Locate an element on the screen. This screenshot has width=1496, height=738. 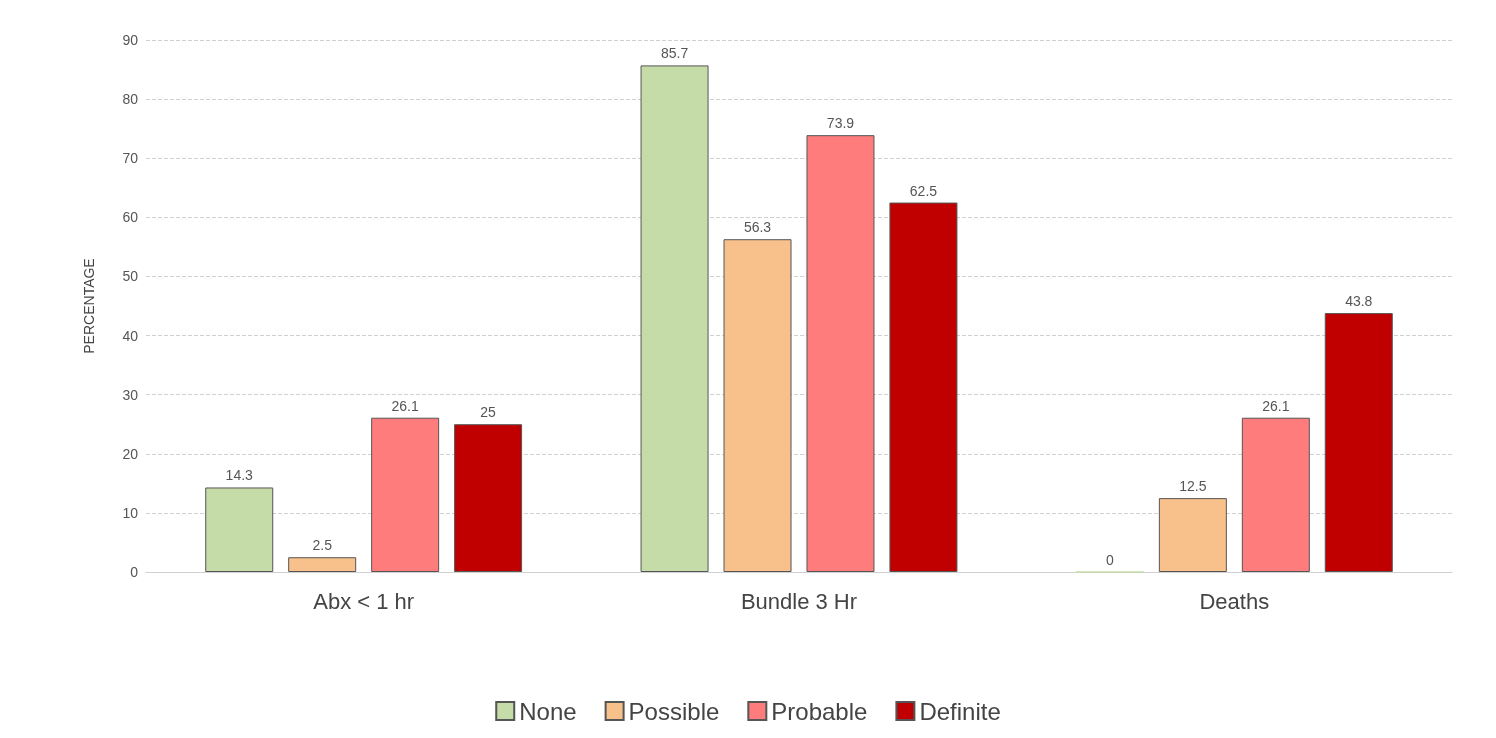
y-tick-label: 50 is located at coordinates (130, 276).